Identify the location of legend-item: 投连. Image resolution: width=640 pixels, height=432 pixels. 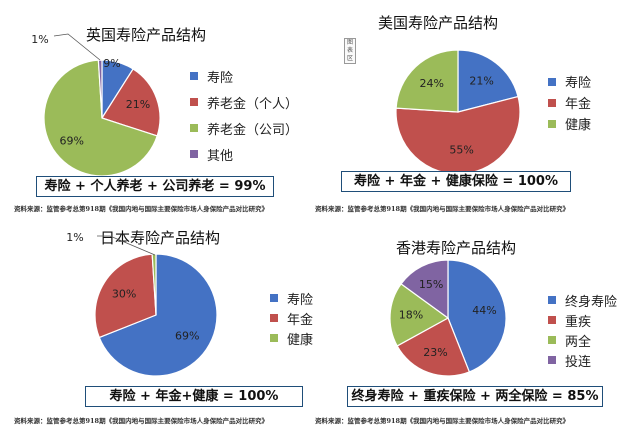
(582, 360).